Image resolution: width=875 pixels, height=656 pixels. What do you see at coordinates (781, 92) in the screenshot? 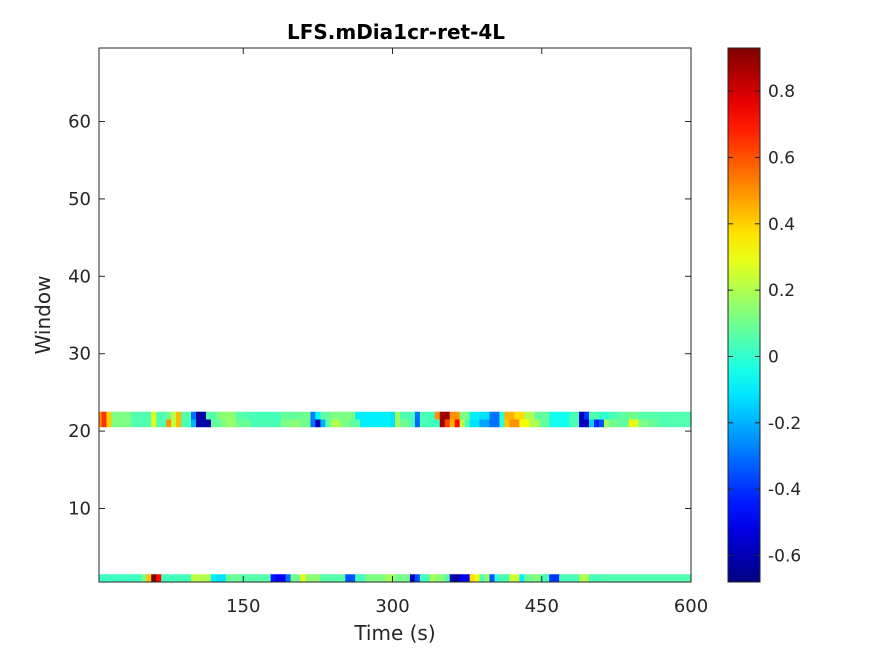
I see `colorbar-tick-label: 0.8` at bounding box center [781, 92].